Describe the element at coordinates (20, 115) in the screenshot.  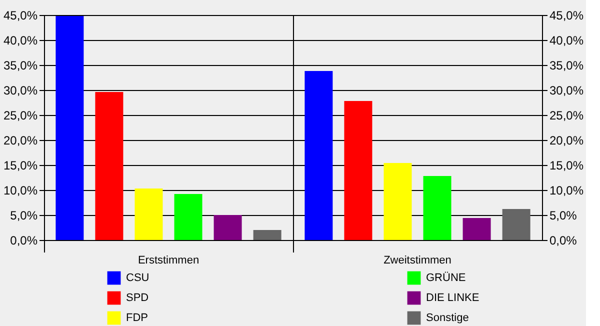
I see `y-tick-label: 25,0%` at that location.